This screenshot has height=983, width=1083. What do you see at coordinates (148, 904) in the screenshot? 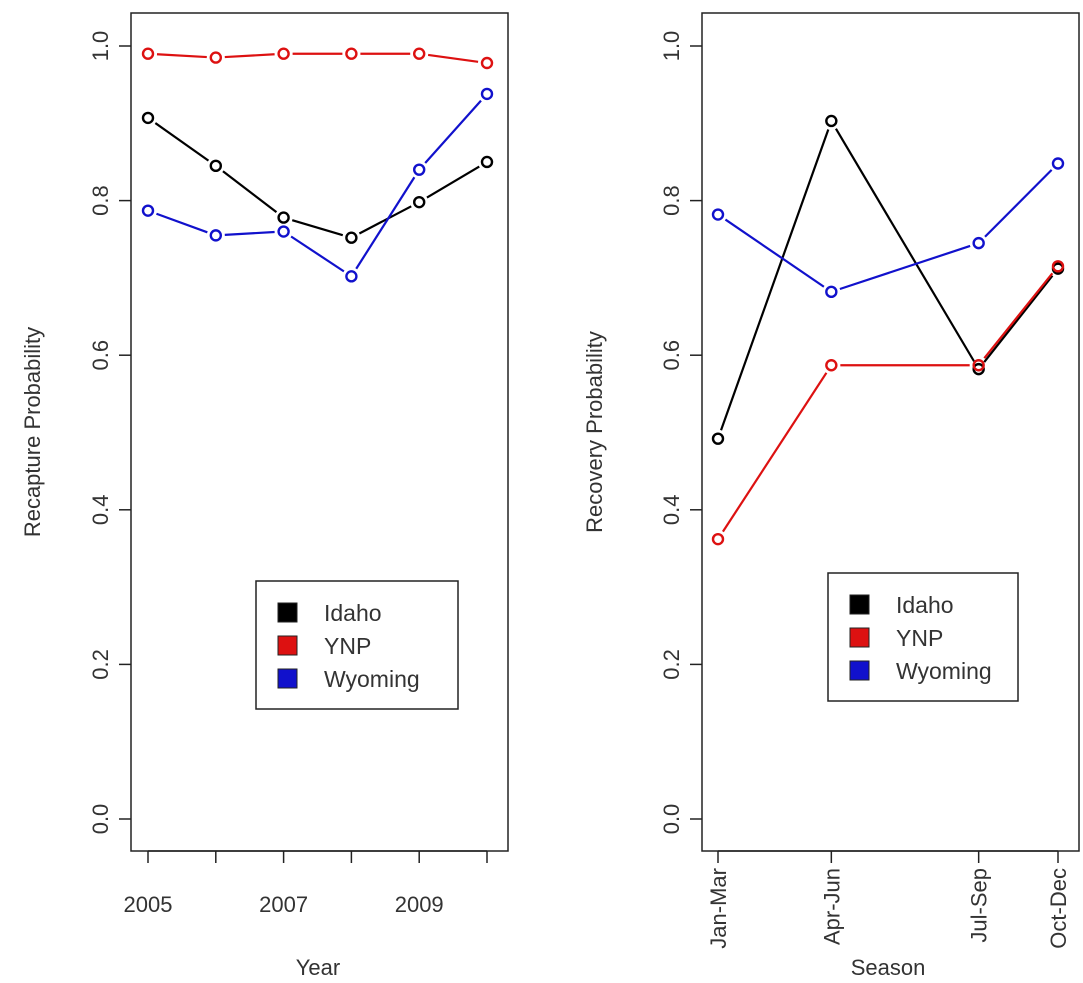
I see `x-tick-label: 2005` at bounding box center [148, 904].